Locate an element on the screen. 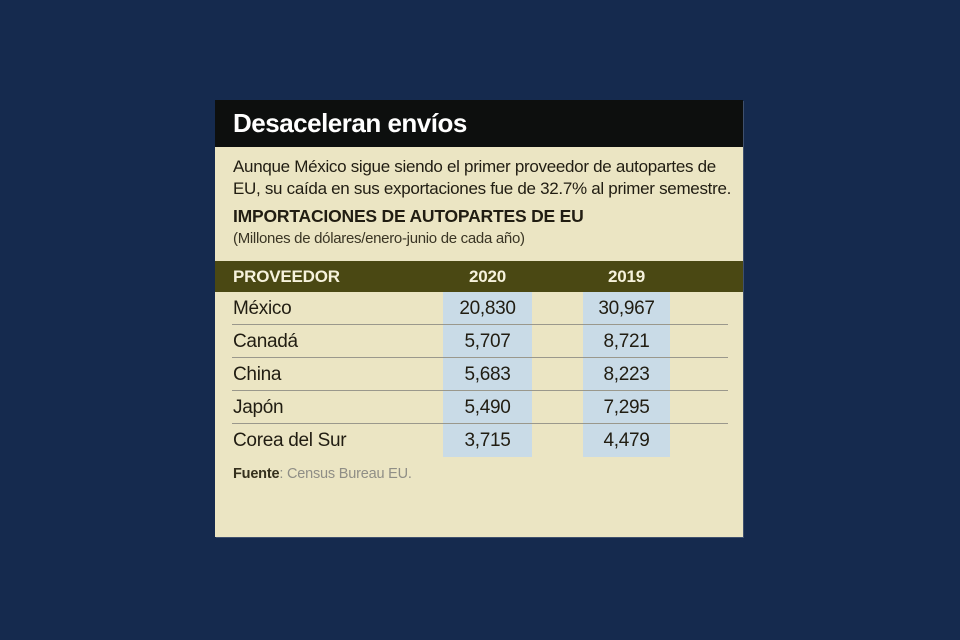  cell-2020: 5,683 is located at coordinates (487, 374).